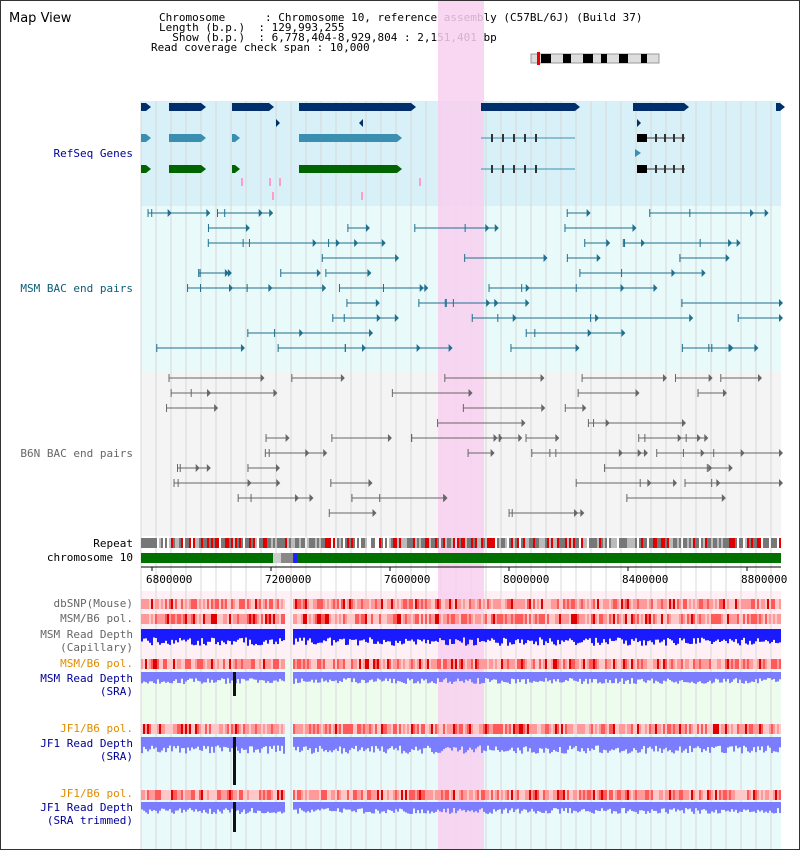 Image resolution: width=800 pixels, height=850 pixels. I want to click on label-b6n-bac: B6N BAC end pairs, so click(76, 453).